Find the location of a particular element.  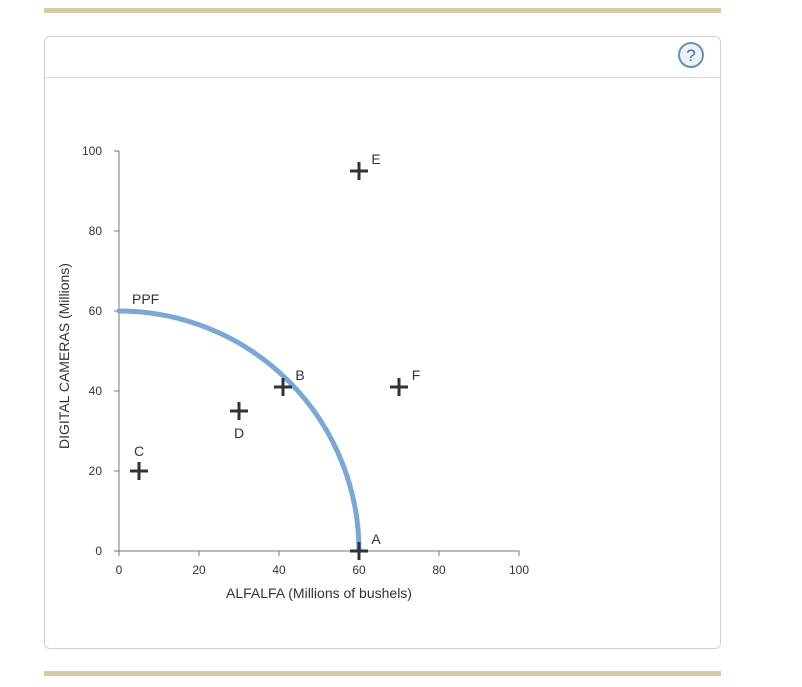

x-tick-label: 40 is located at coordinates (279, 570).